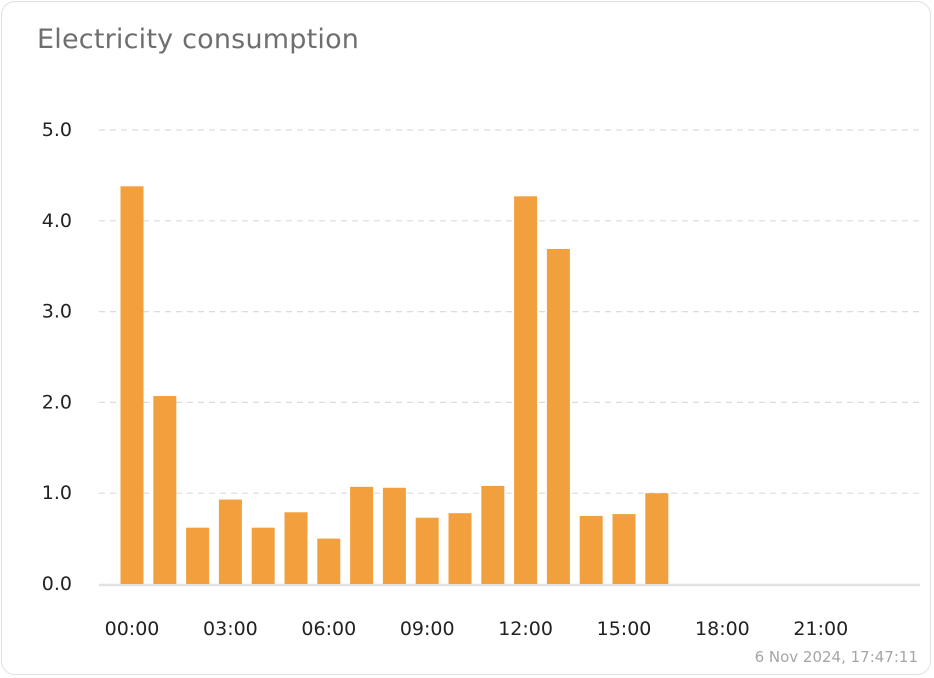 The image size is (934, 678). What do you see at coordinates (198, 39) in the screenshot?
I see `card-title: Electricity consumption` at bounding box center [198, 39].